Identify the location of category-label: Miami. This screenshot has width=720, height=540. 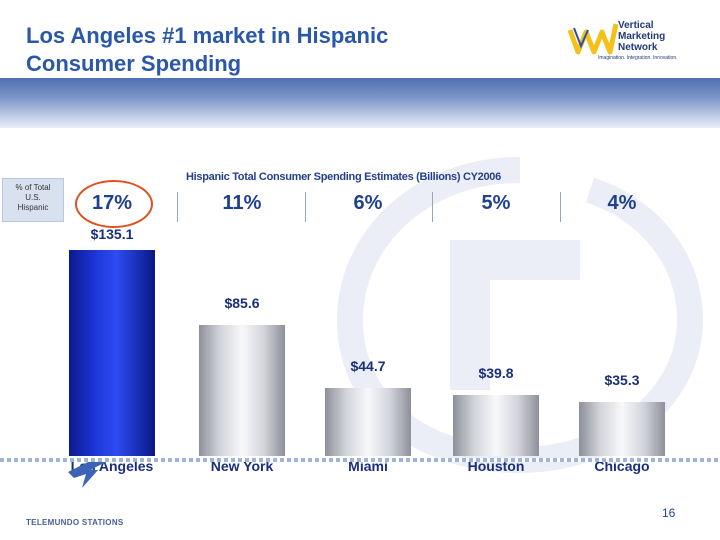
(368, 466).